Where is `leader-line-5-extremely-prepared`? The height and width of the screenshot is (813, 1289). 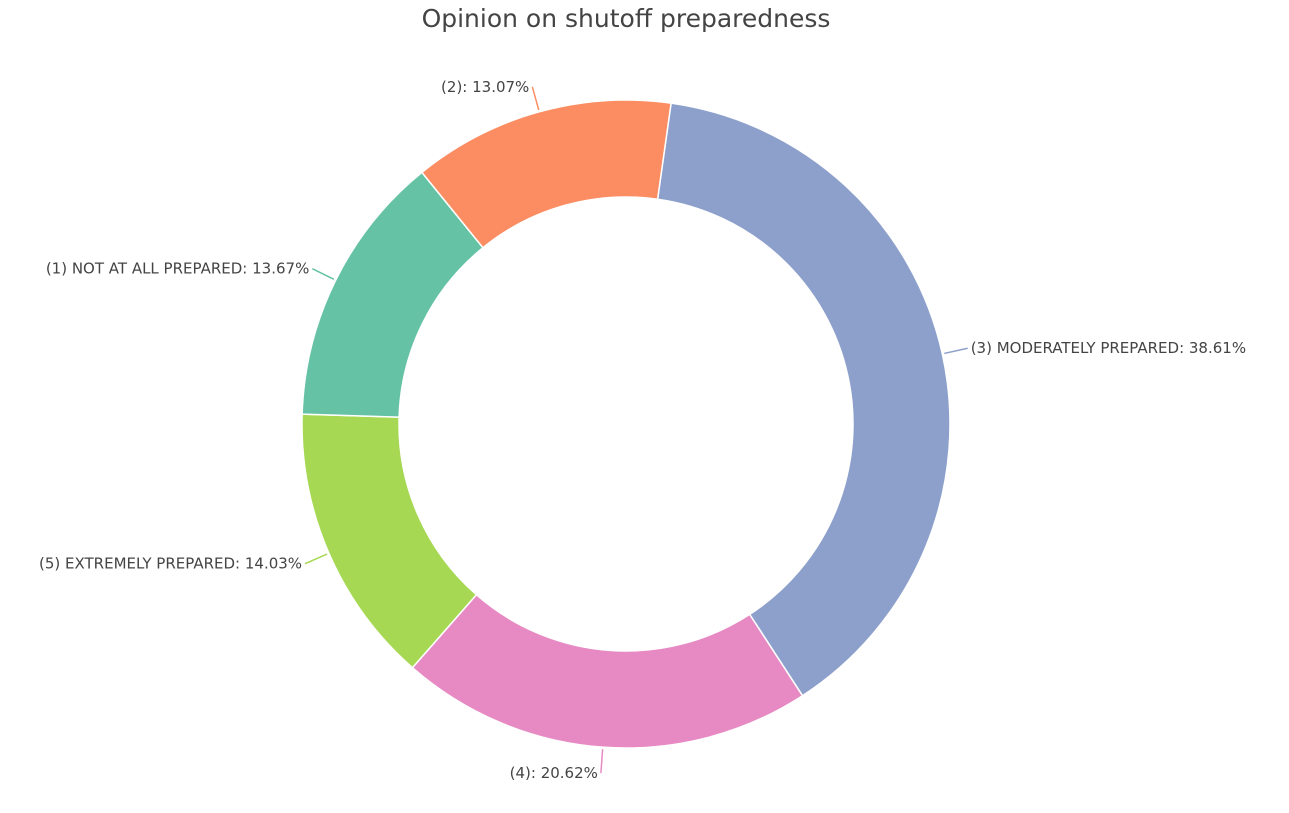 leader-line-5-extremely-prepared is located at coordinates (316, 559).